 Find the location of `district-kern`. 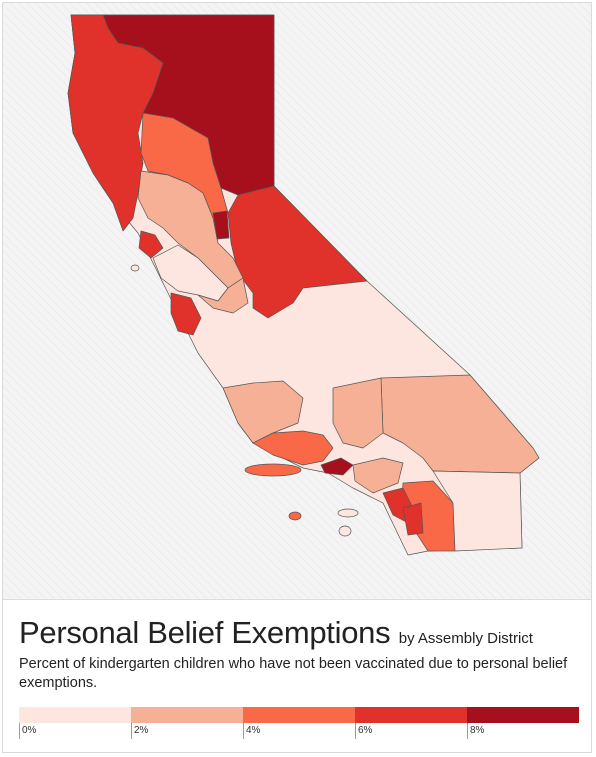

district-kern is located at coordinates (358, 413).